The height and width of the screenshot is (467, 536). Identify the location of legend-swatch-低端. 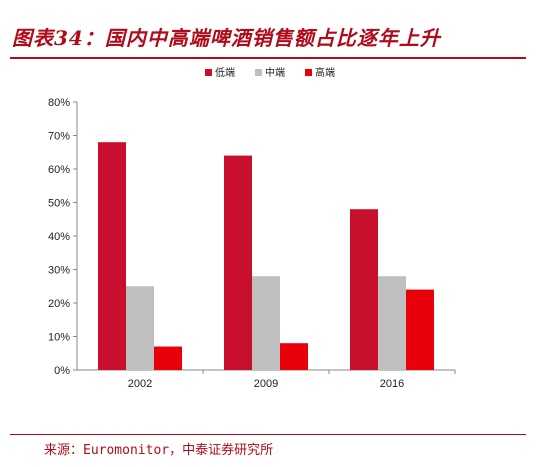
(208, 72).